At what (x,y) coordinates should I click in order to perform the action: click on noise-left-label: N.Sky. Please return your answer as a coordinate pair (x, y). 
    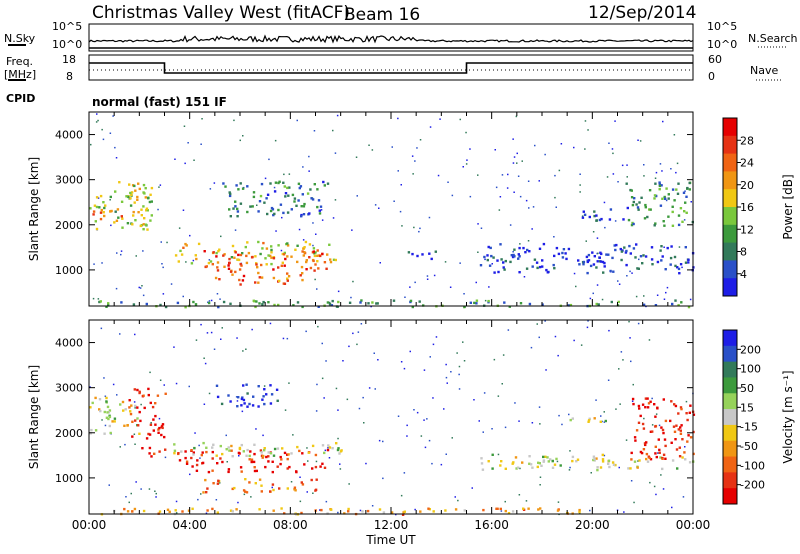
    Looking at the image, I should click on (20, 38).